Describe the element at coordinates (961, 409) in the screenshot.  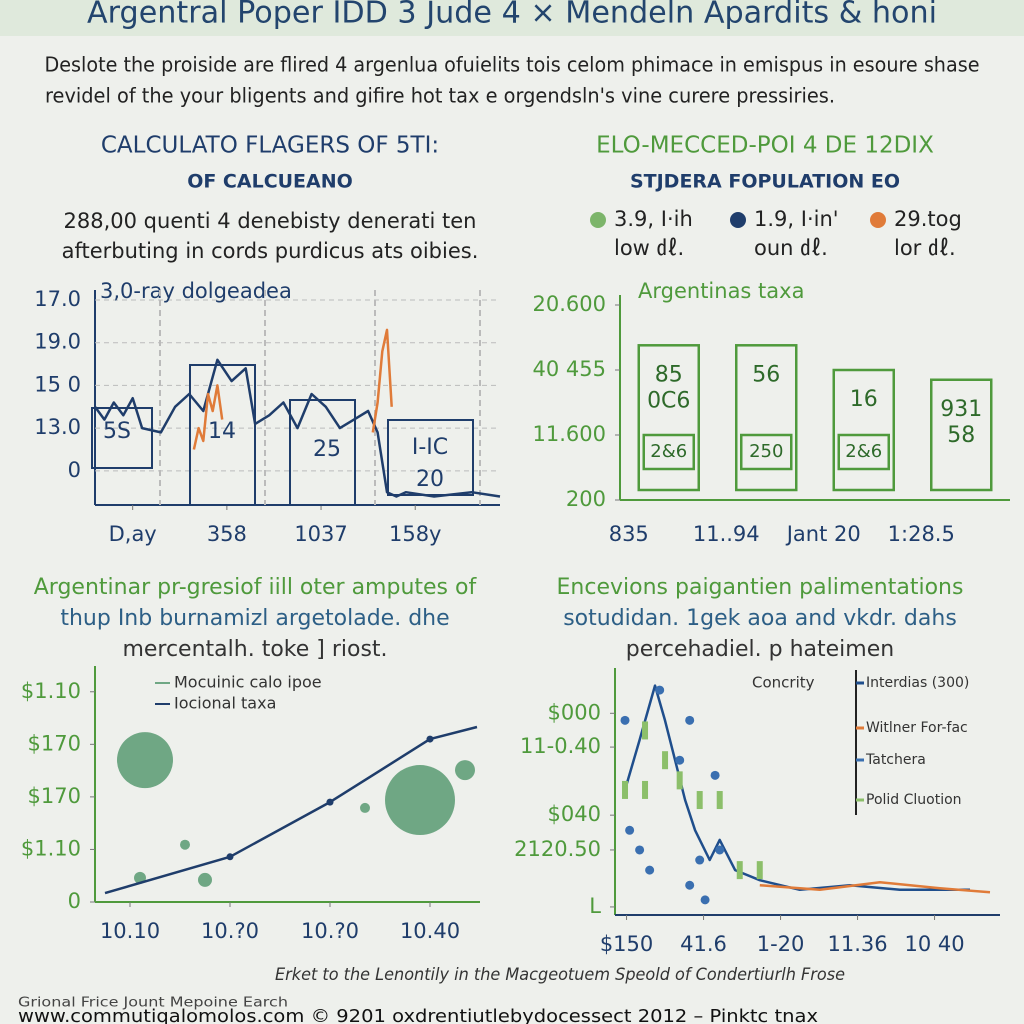
I see `box-label: 931` at that location.